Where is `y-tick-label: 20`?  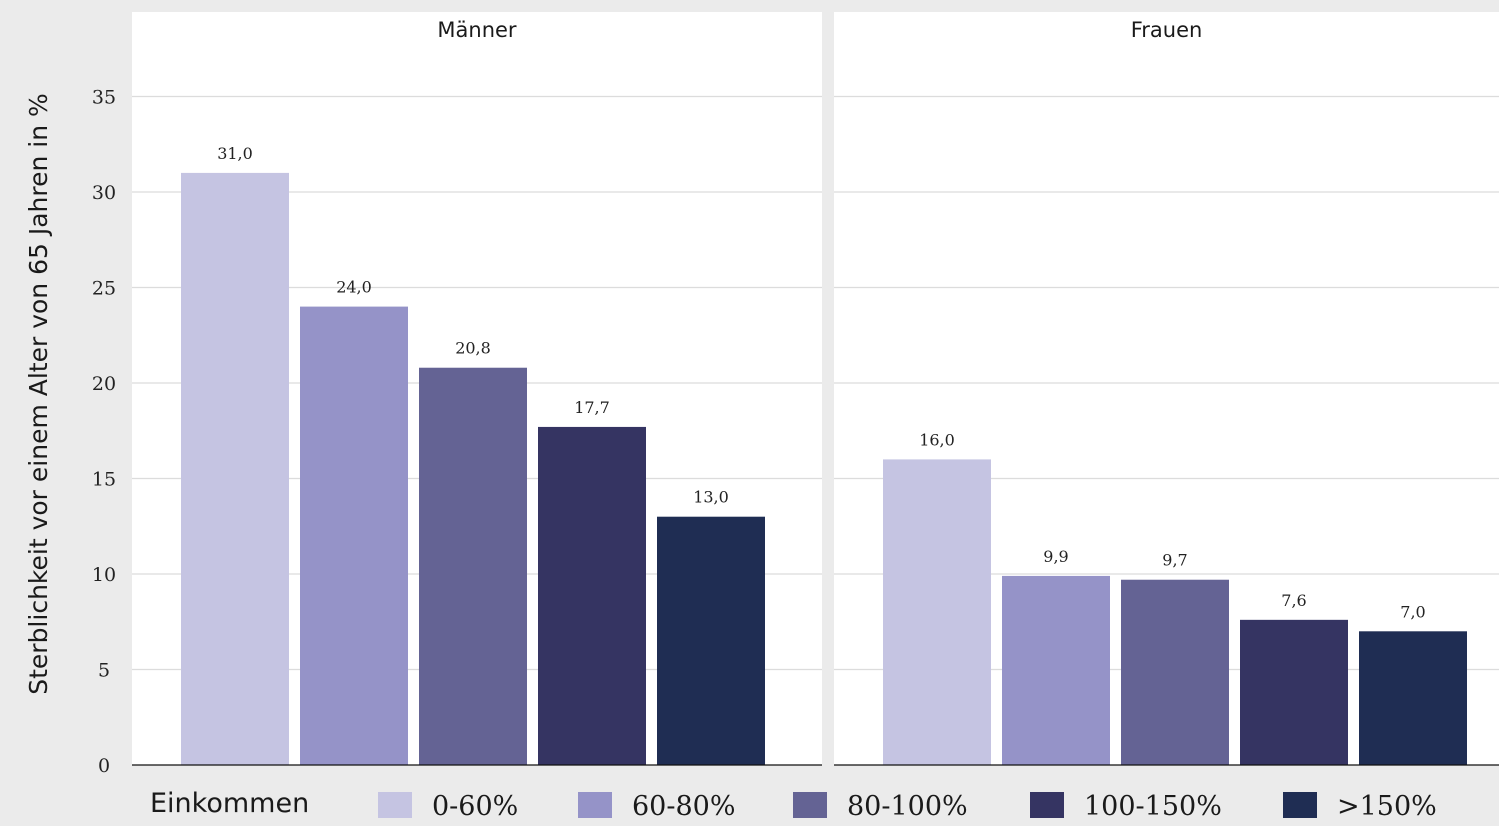
y-tick-label: 20 is located at coordinates (104, 384).